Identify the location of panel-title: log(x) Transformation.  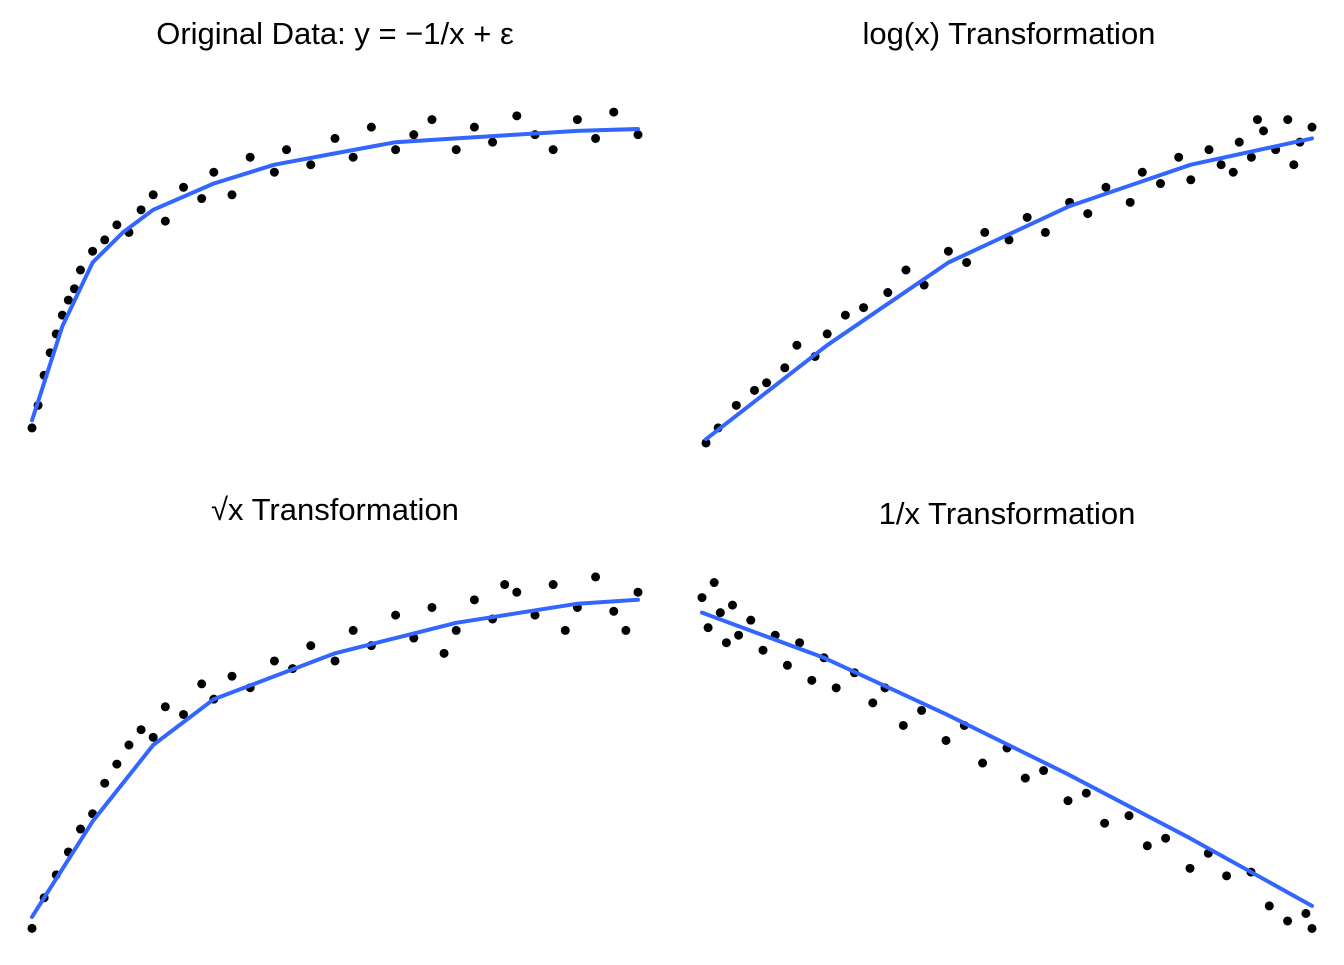
(1009, 33).